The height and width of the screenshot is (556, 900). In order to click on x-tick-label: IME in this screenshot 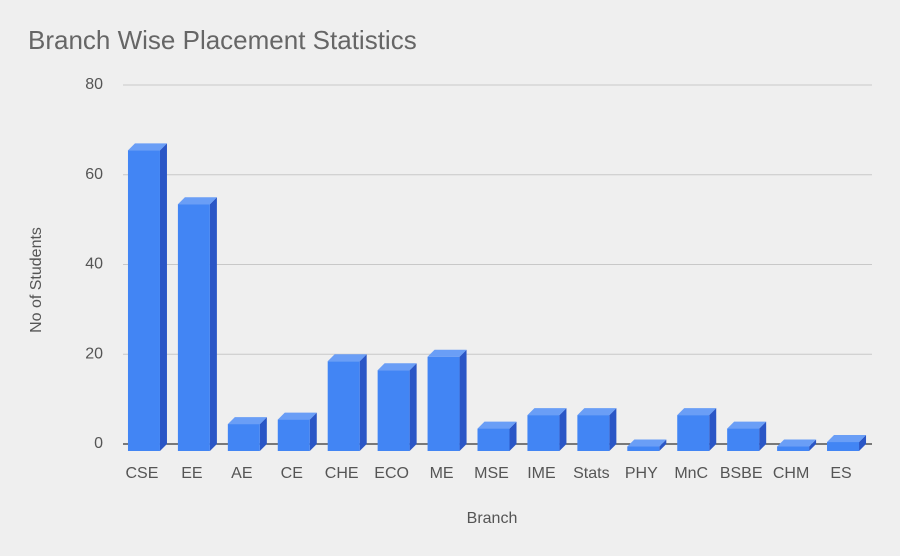, I will do `click(541, 473)`.